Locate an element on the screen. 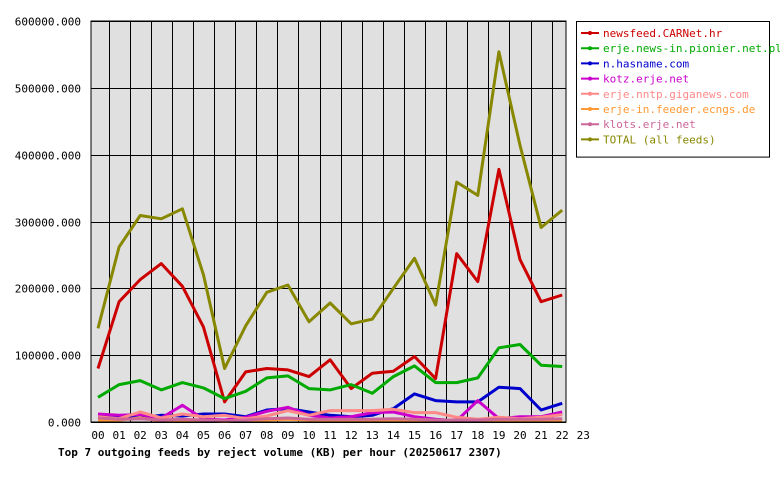 This screenshot has height=480, width=780. x-tick-label: 06 is located at coordinates (224, 435).